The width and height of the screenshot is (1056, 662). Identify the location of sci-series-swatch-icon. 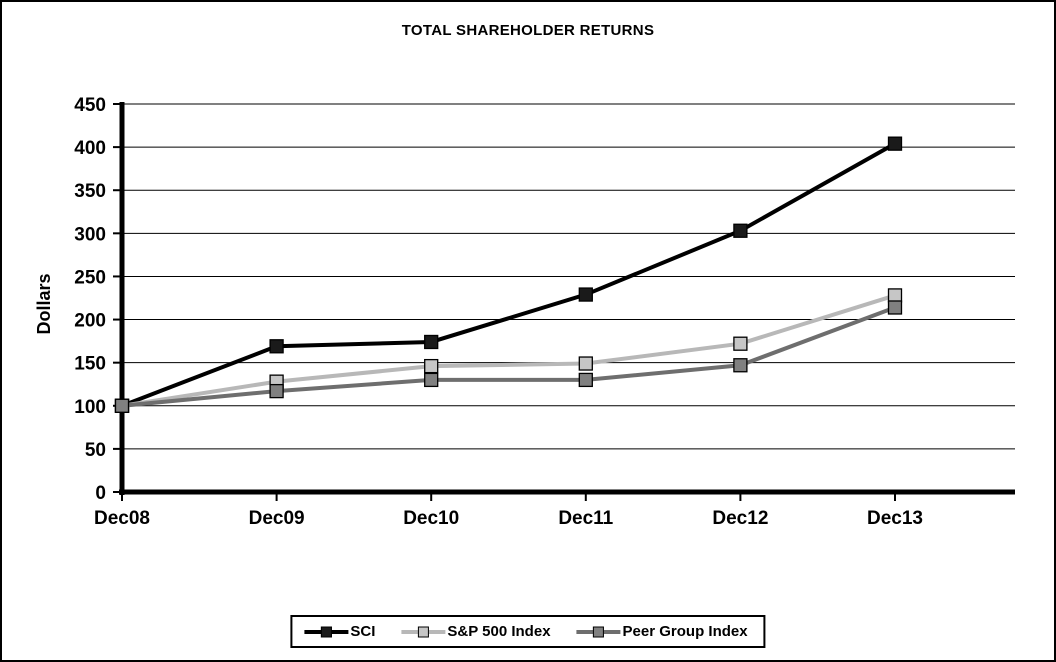
(326, 631).